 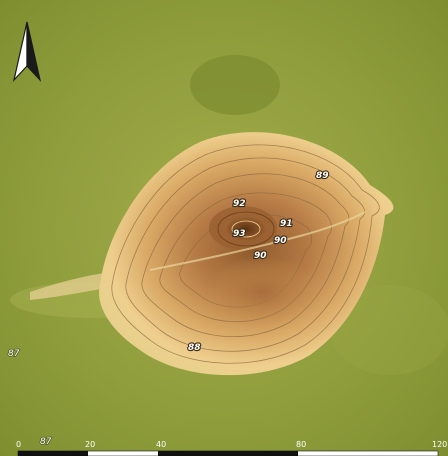 What do you see at coordinates (161, 444) in the screenshot?
I see `scale-tick-label: 40` at bounding box center [161, 444].